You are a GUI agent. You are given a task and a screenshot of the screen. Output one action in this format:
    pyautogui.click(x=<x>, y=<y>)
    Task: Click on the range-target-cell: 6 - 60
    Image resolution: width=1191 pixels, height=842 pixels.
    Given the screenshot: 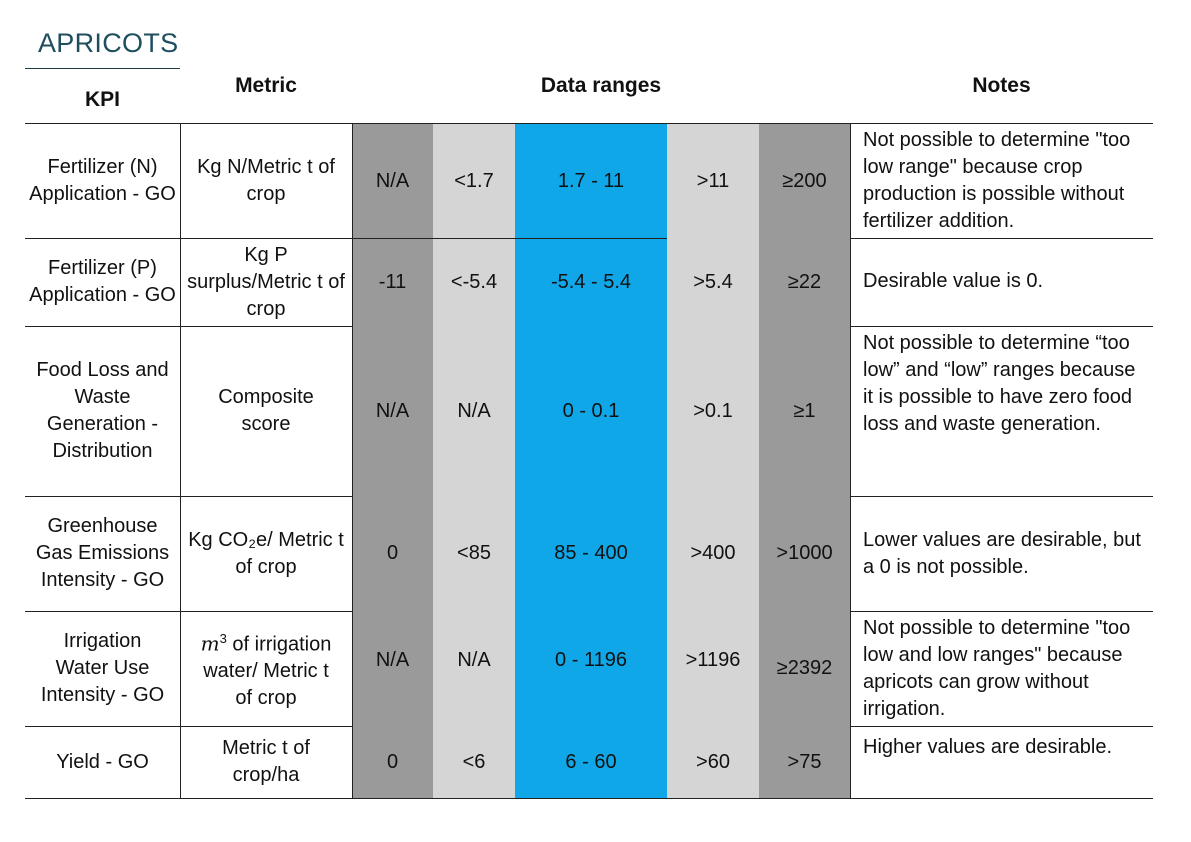 What is the action you would take?
    pyautogui.click(x=591, y=762)
    